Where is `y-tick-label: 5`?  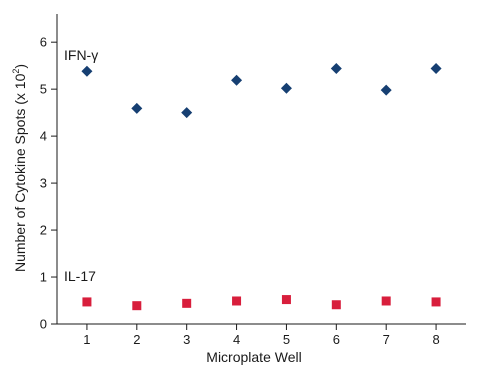 y-tick-label: 5 is located at coordinates (43, 89).